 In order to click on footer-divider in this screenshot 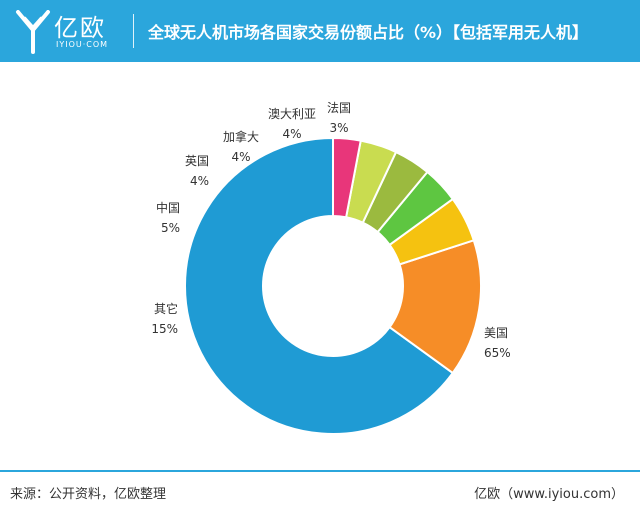, I will do `click(320, 471)`.